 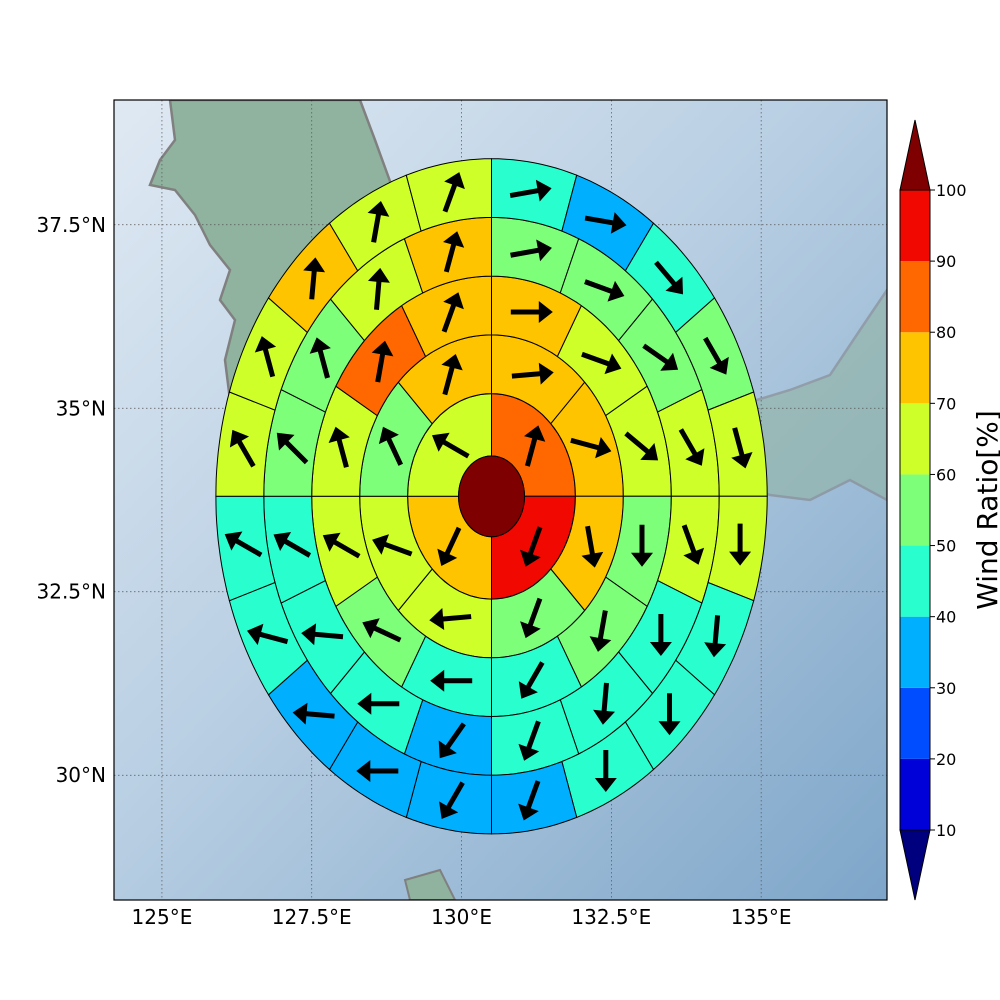 What do you see at coordinates (81, 775) in the screenshot?
I see `y-tick-label: 30°N` at bounding box center [81, 775].